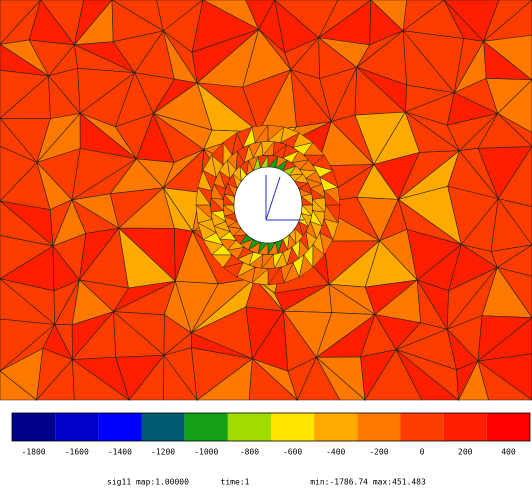 The width and height of the screenshot is (532, 491). Describe the element at coordinates (235, 482) in the screenshot. I see `time-label: time:1` at that location.